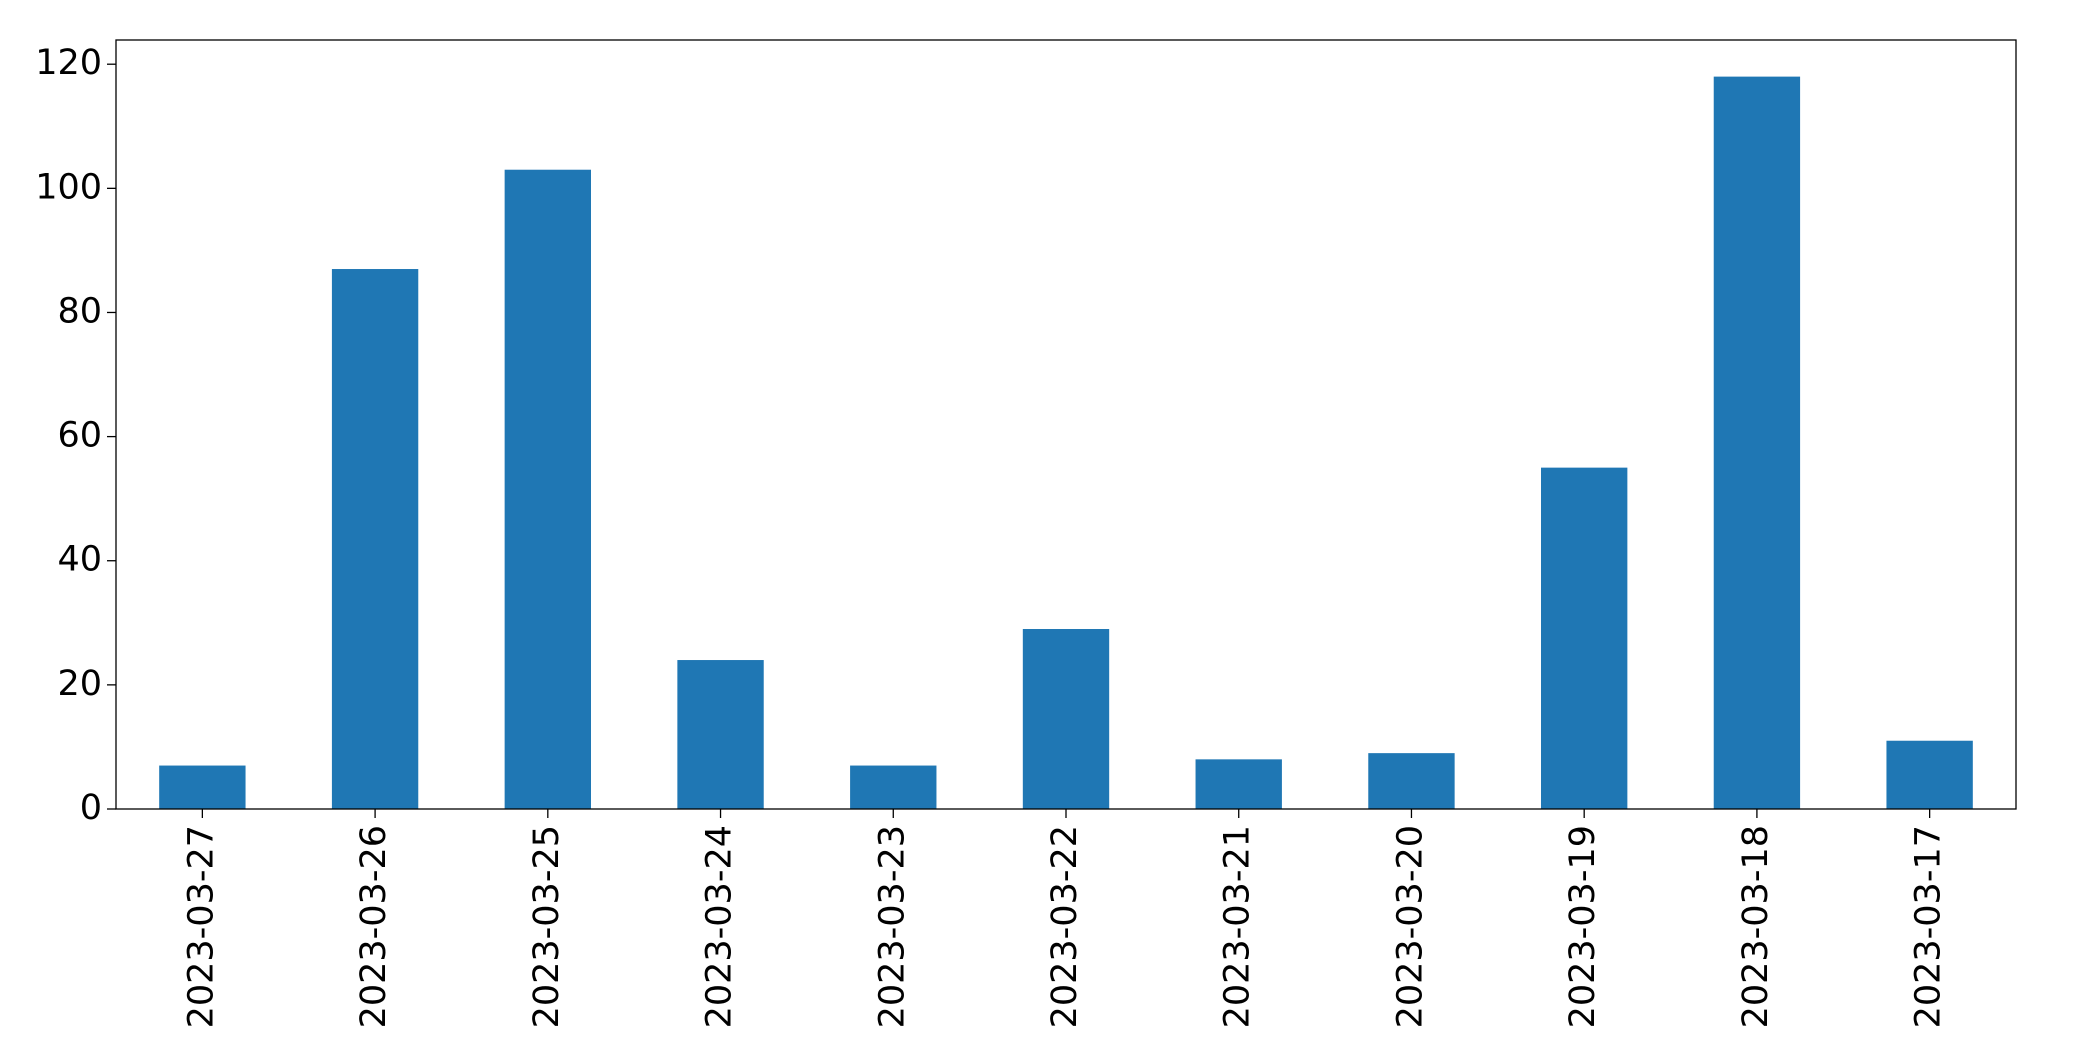 The height and width of the screenshot is (1061, 2093). What do you see at coordinates (79, 560) in the screenshot?
I see `y-tick-label: 40` at bounding box center [79, 560].